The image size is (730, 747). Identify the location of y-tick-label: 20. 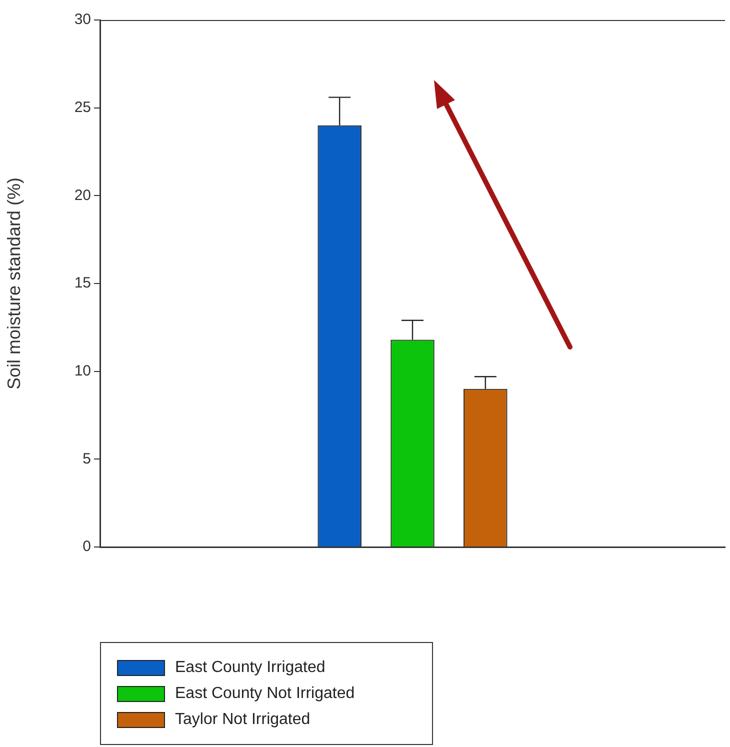
(82, 195).